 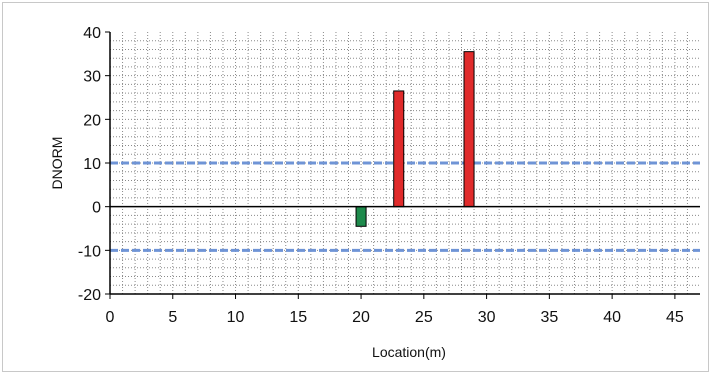 What do you see at coordinates (236, 317) in the screenshot?
I see `x-tick-label: 10` at bounding box center [236, 317].